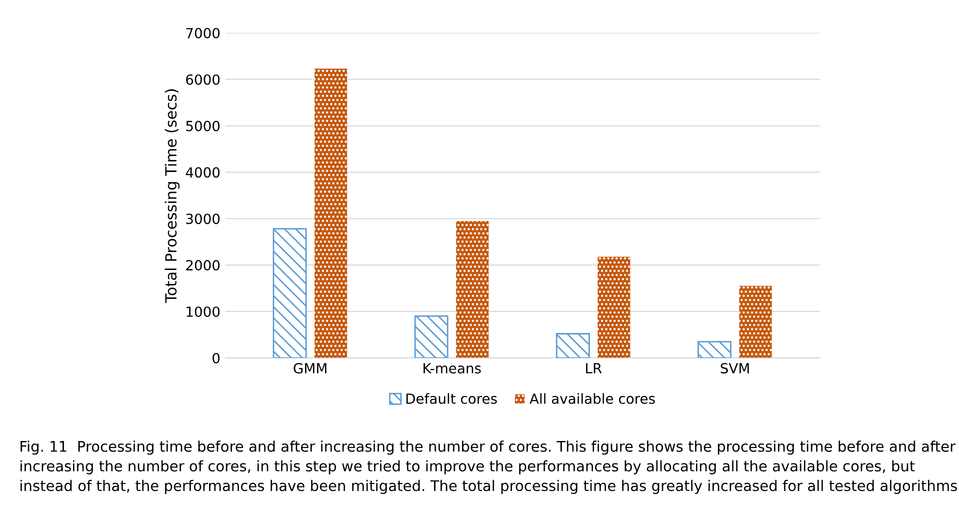 Image resolution: width=959 pixels, height=531 pixels. What do you see at coordinates (452, 368) in the screenshot?
I see `x-tick-label: K-means` at bounding box center [452, 368].